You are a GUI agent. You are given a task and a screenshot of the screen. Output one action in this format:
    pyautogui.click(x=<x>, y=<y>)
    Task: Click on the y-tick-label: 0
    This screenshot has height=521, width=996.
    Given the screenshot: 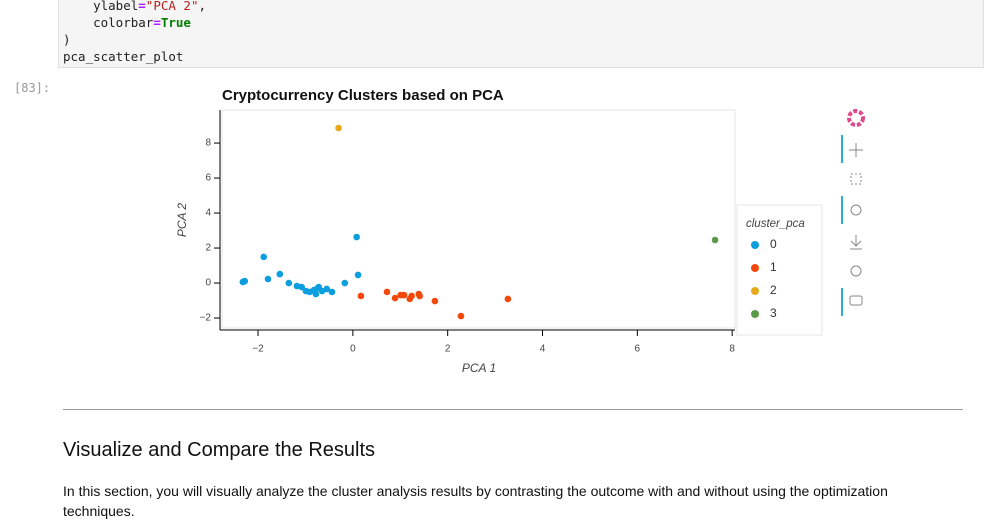 What is the action you would take?
    pyautogui.click(x=208, y=283)
    